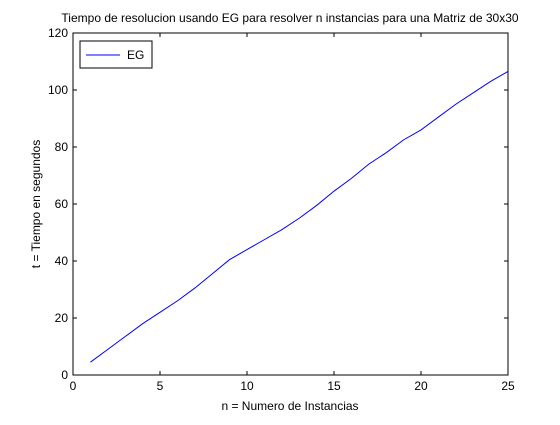 This screenshot has height=425, width=560. I want to click on y-tick-label: 80, so click(62, 147).